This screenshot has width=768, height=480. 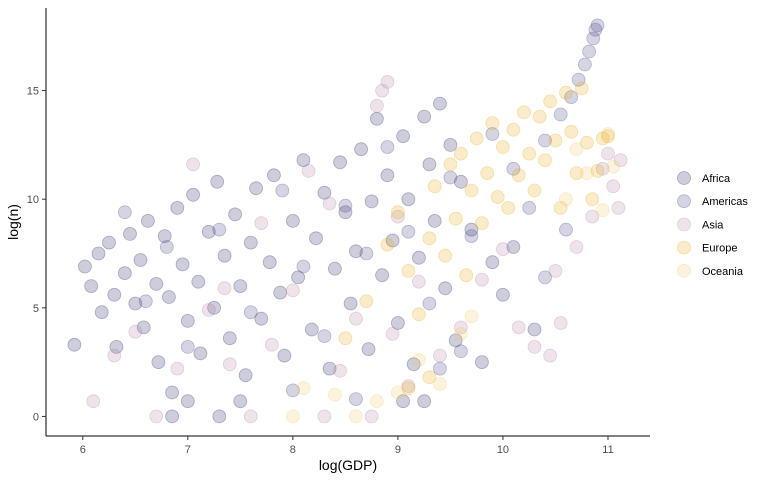 What do you see at coordinates (719, 249) in the screenshot?
I see `legend-label-europe: Europe` at bounding box center [719, 249].